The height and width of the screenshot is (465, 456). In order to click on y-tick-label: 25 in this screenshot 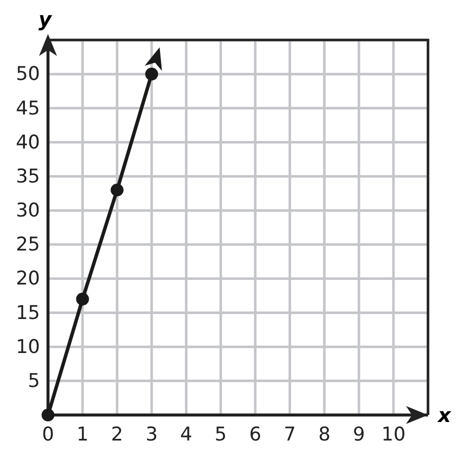, I will do `click(28, 245)`.